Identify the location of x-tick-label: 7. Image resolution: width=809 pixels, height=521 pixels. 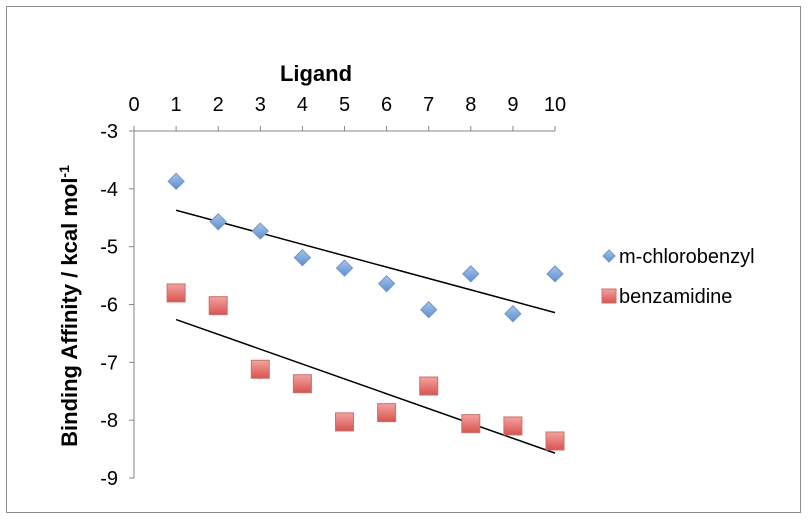
(428, 105).